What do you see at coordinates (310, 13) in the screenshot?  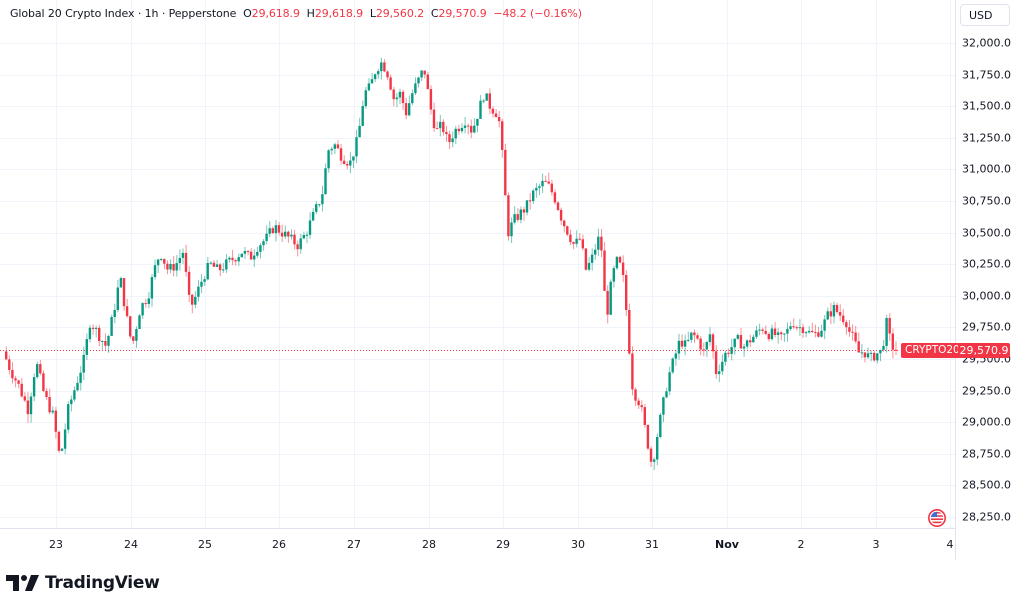 I see `high-label: H` at bounding box center [310, 13].